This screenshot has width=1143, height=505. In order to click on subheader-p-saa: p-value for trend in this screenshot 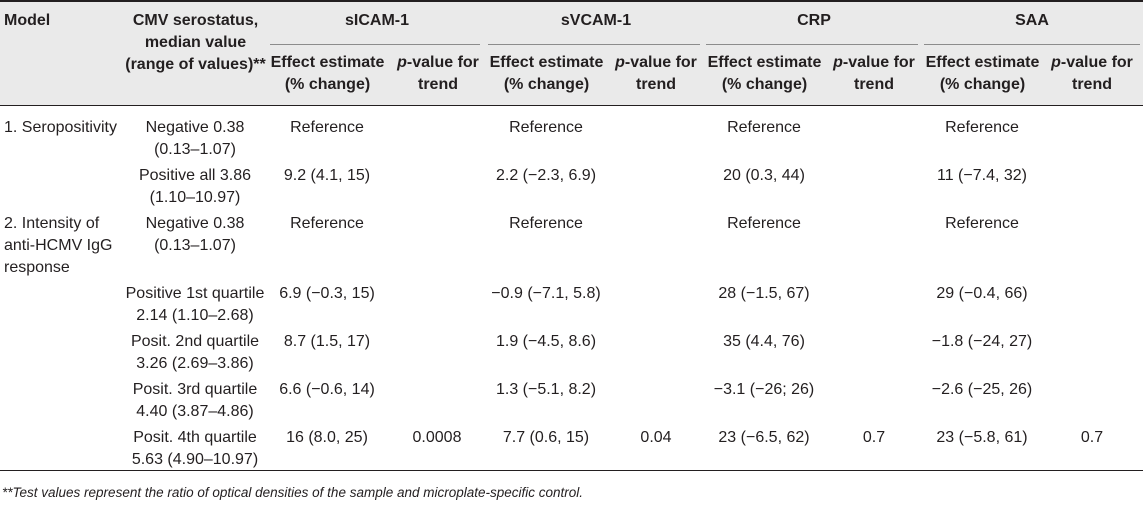, I will do `click(1092, 73)`.